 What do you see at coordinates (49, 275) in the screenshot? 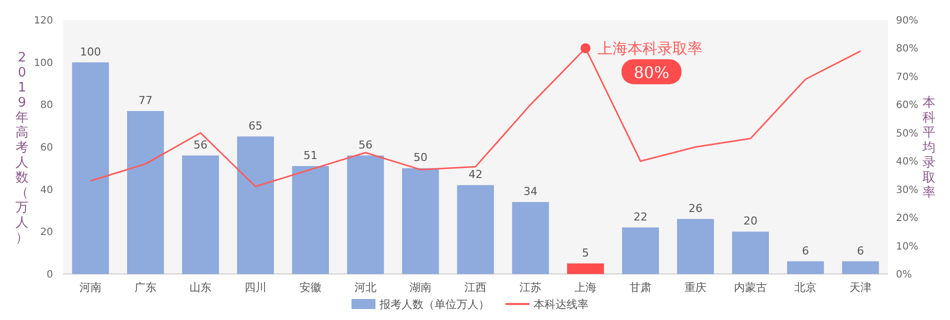
I see `y-tick-label: 0` at bounding box center [49, 275].